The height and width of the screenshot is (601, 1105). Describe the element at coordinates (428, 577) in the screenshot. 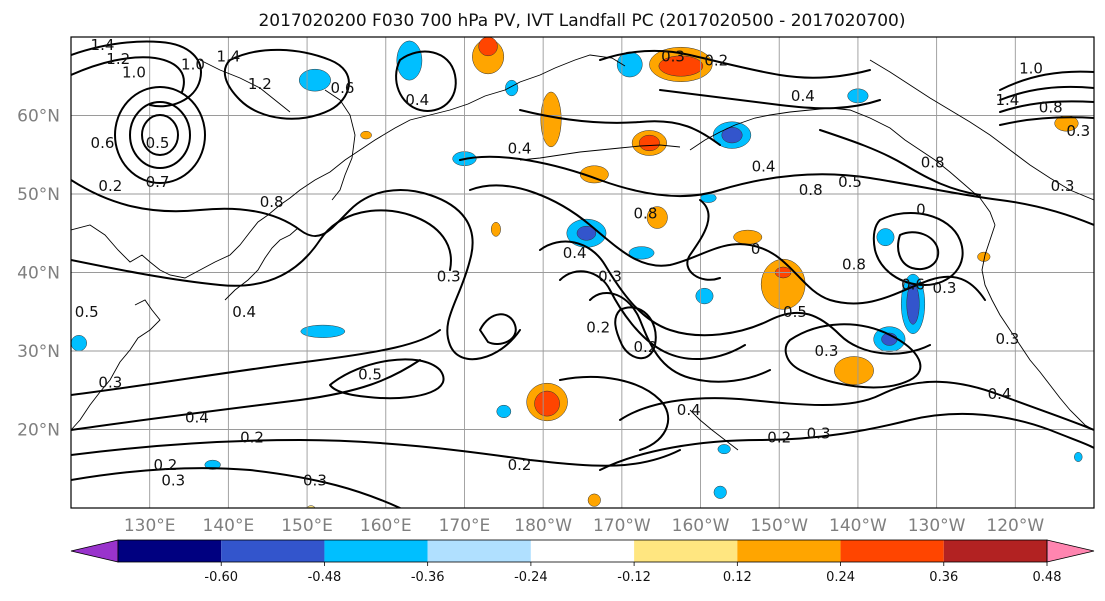

I see `colorbar-tick-label: -0.36` at that location.